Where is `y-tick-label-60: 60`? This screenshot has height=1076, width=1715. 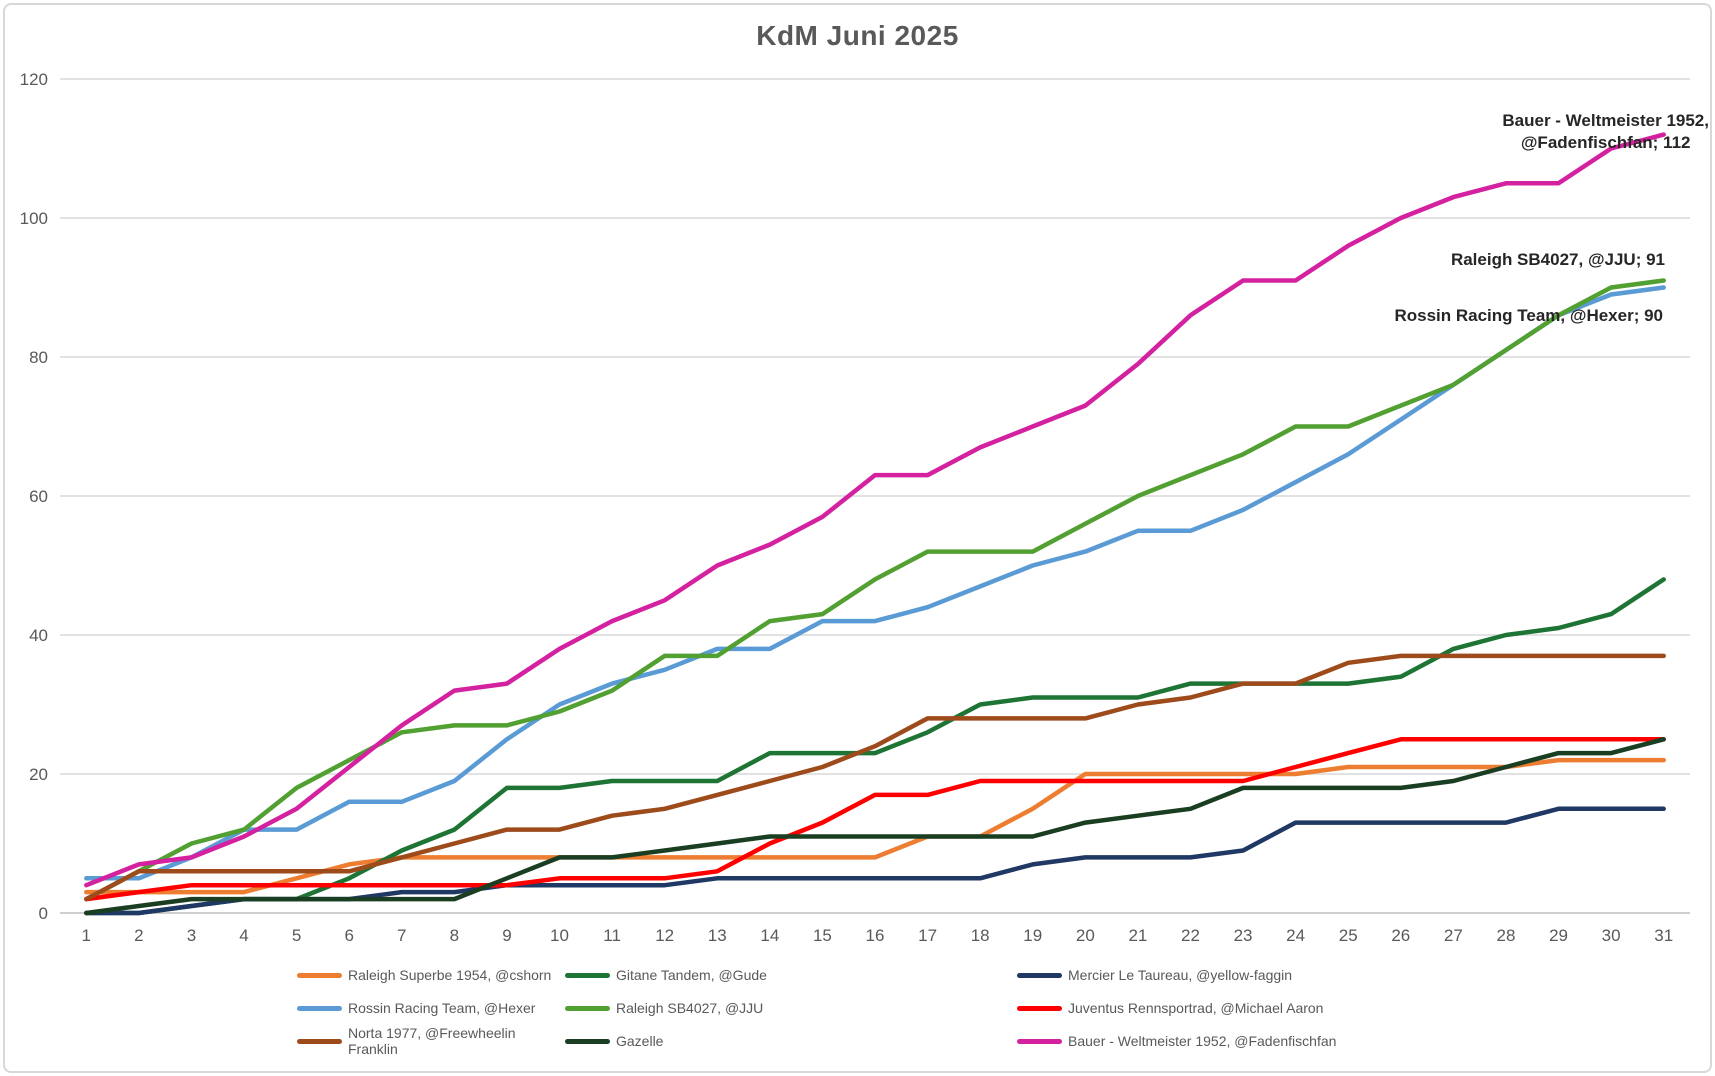 y-tick-label-60: 60 is located at coordinates (38, 496).